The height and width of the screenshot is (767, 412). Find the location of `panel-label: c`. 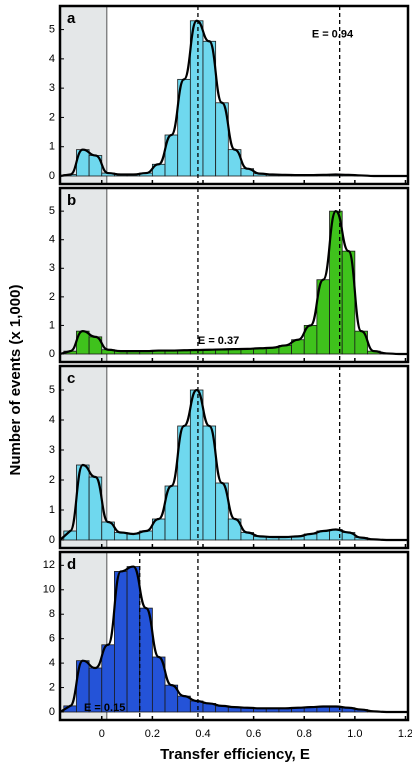

panel-label: c is located at coordinates (71, 378).